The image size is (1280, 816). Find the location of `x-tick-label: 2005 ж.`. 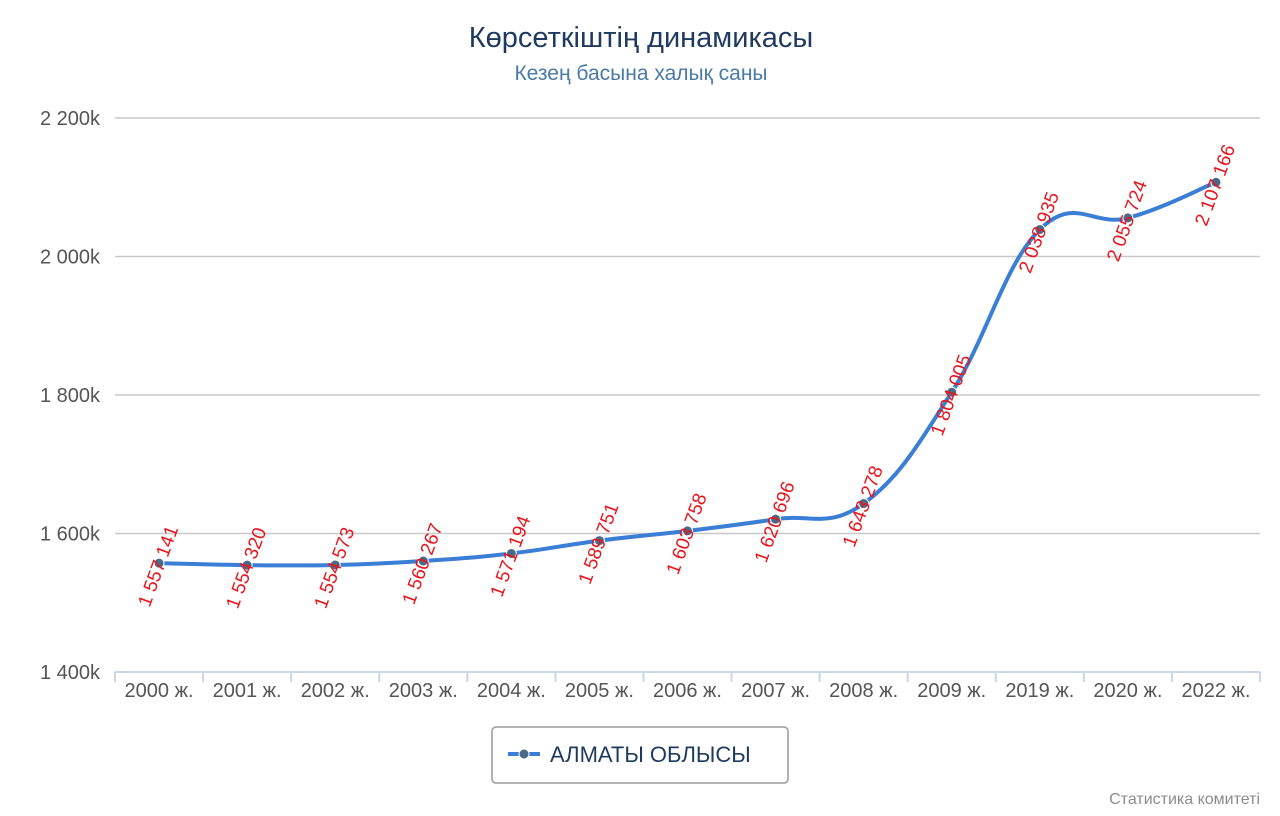

x-tick-label: 2005 ж. is located at coordinates (599, 691).